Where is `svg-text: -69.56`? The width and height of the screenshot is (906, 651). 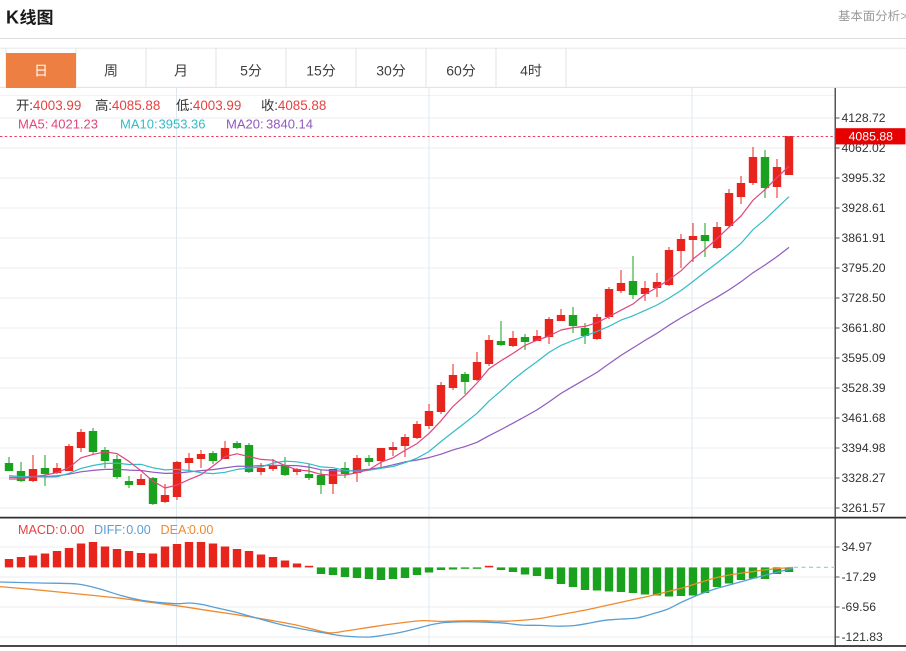 svg-text: -69.56 is located at coordinates (859, 607).